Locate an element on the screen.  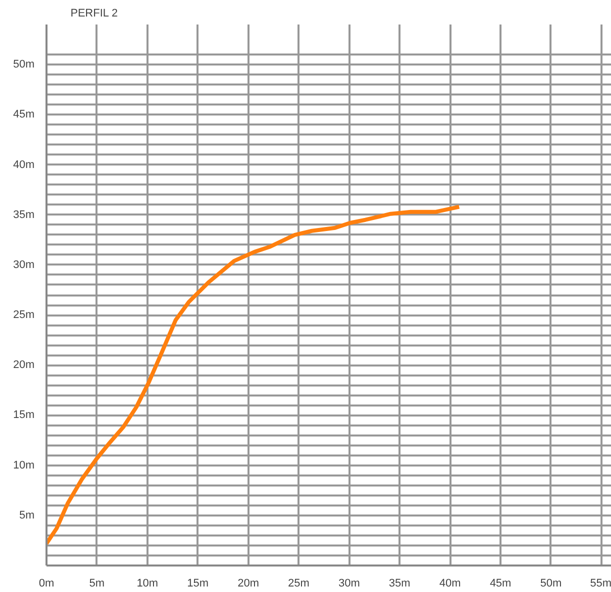
y-tick-label: 30m is located at coordinates (24, 264).